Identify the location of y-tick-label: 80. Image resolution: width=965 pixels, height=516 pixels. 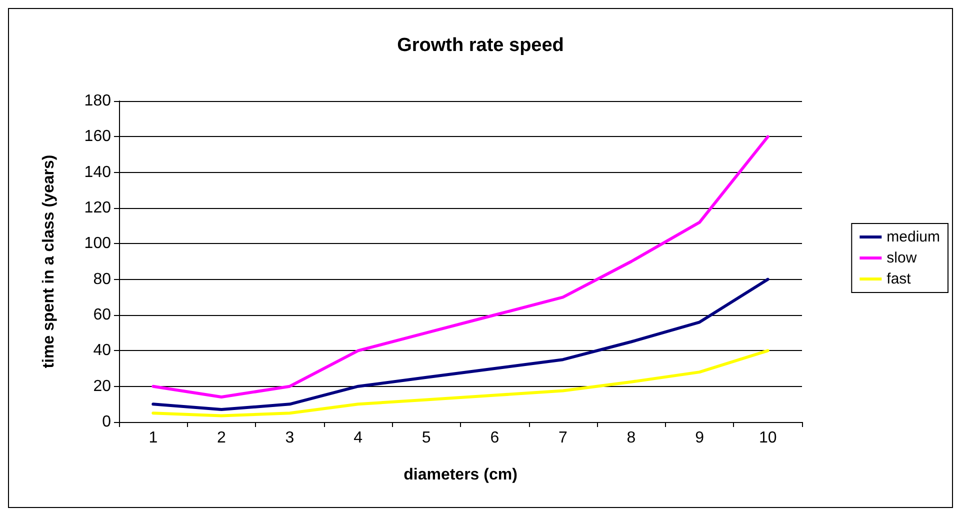
(102, 279).